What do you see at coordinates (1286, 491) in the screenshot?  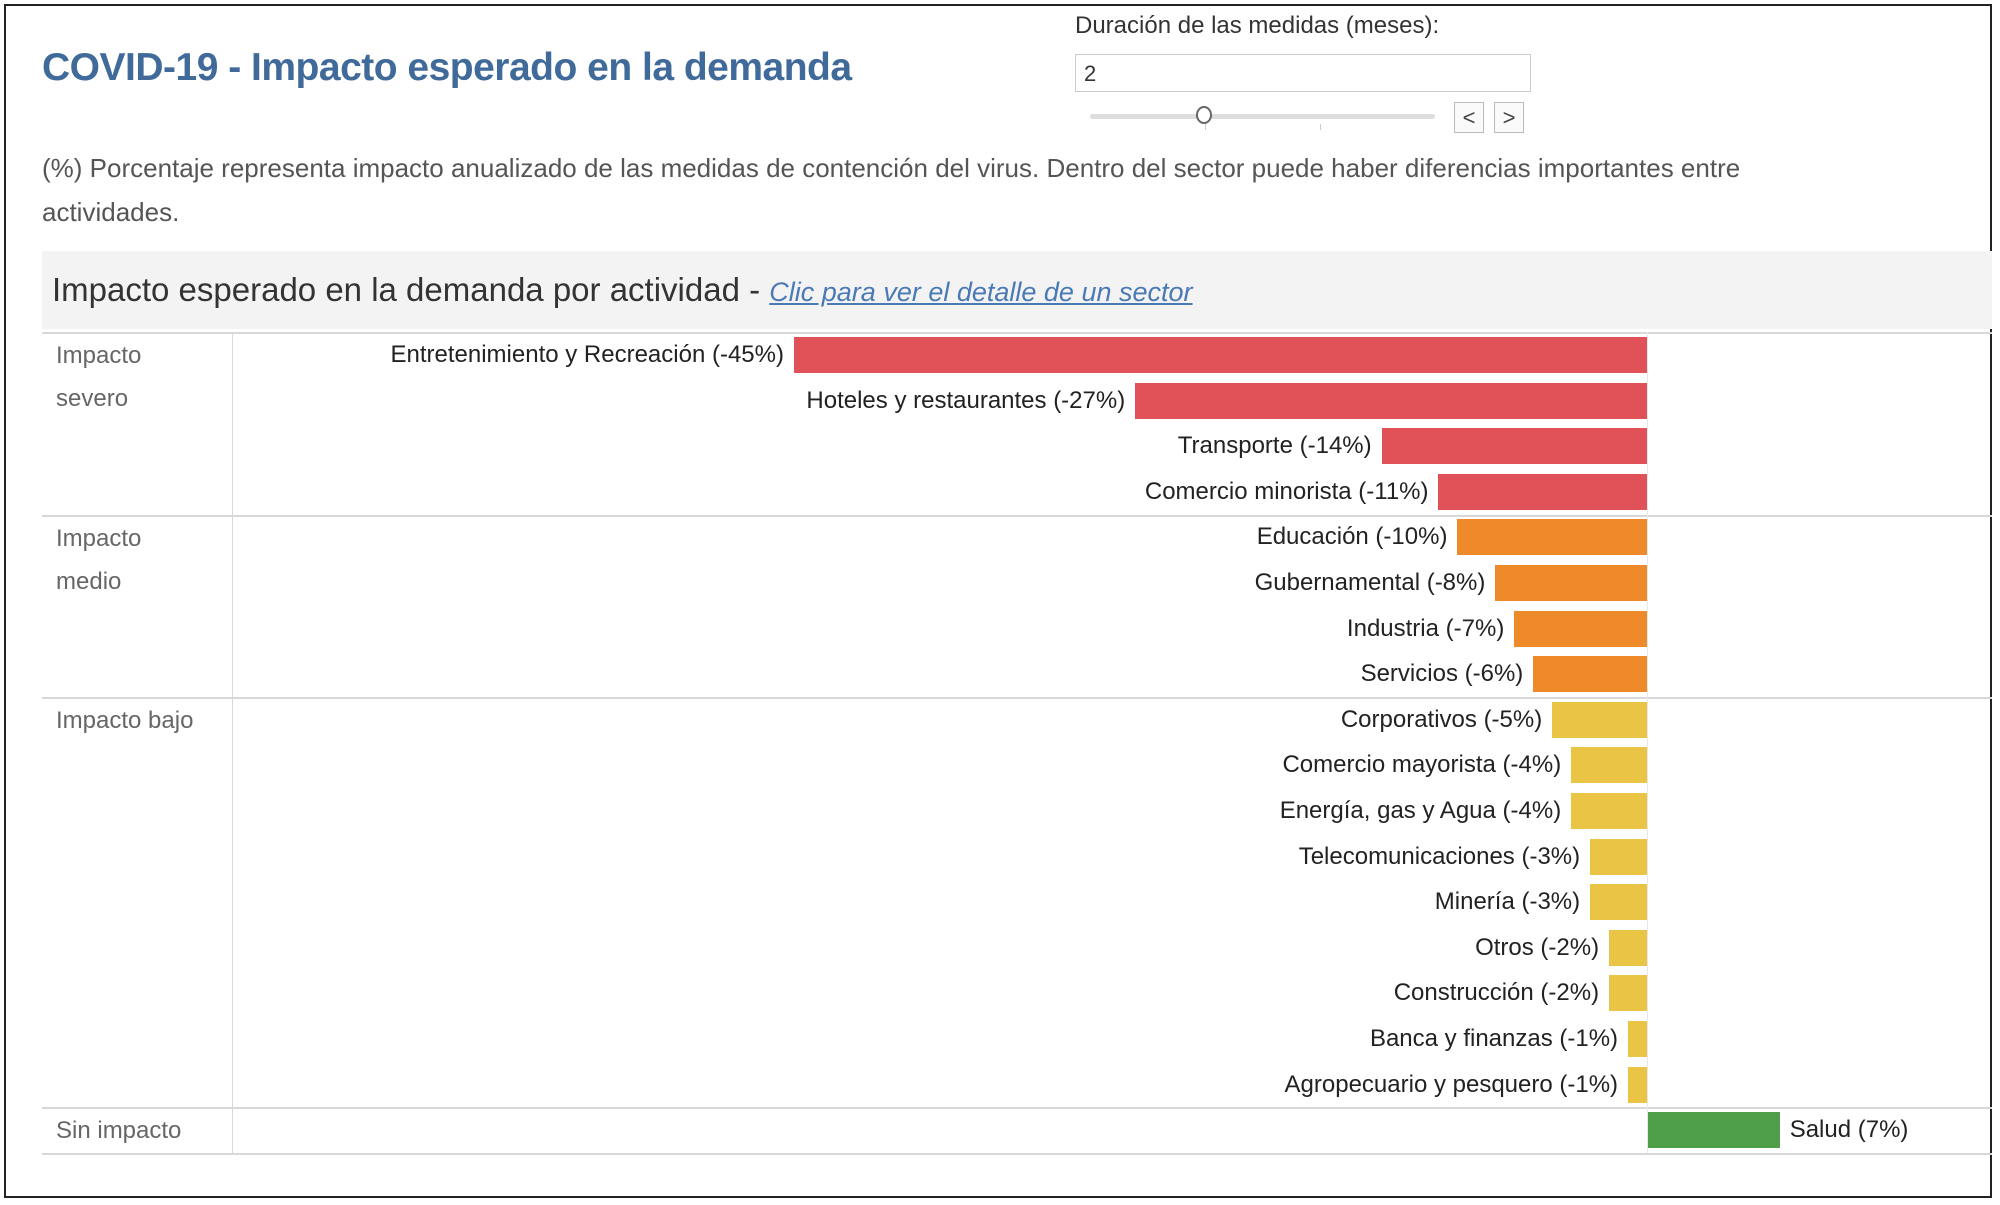 I see `bar-label: Comercio minorista (-11%)` at bounding box center [1286, 491].